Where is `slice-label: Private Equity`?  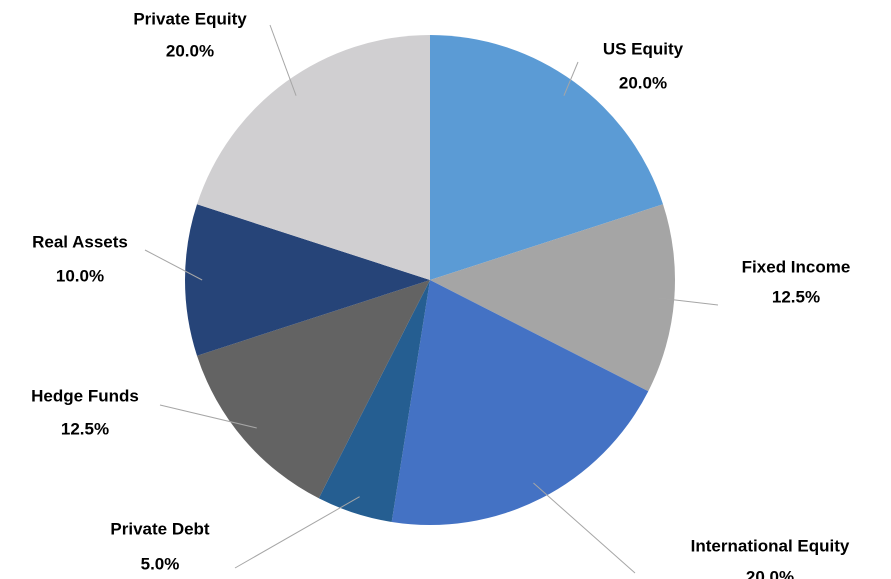
slice-label: Private Equity is located at coordinates (190, 18).